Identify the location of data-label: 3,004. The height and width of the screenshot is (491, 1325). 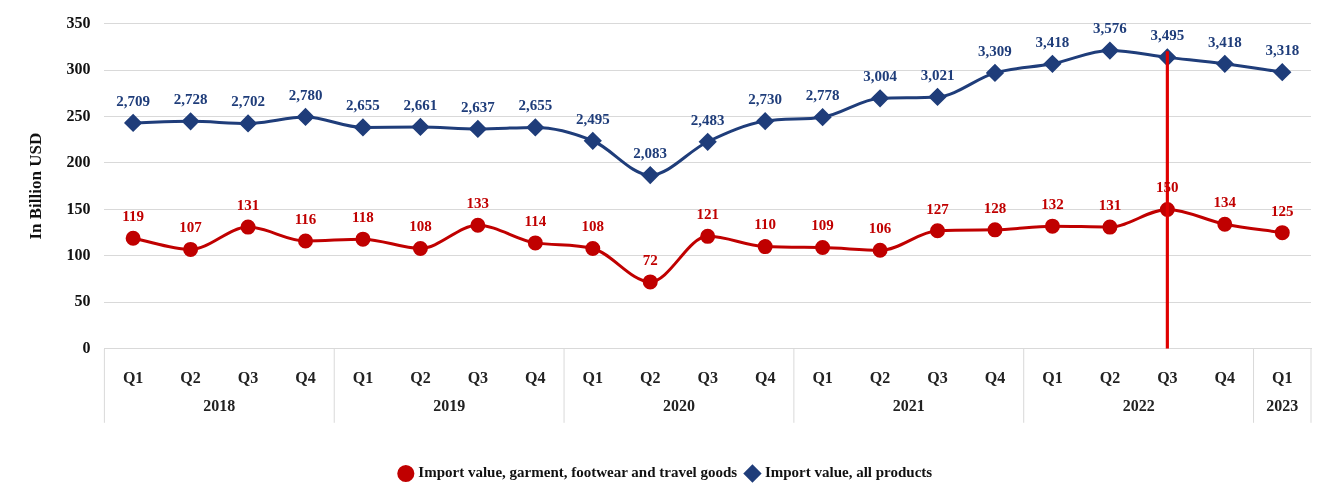
(880, 76).